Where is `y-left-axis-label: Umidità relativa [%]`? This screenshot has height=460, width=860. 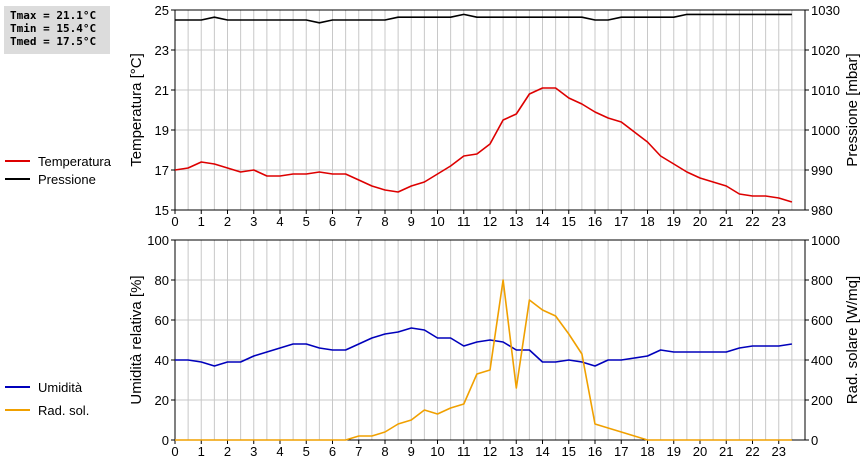 y-left-axis-label: Umidità relativa [%] is located at coordinates (136, 339).